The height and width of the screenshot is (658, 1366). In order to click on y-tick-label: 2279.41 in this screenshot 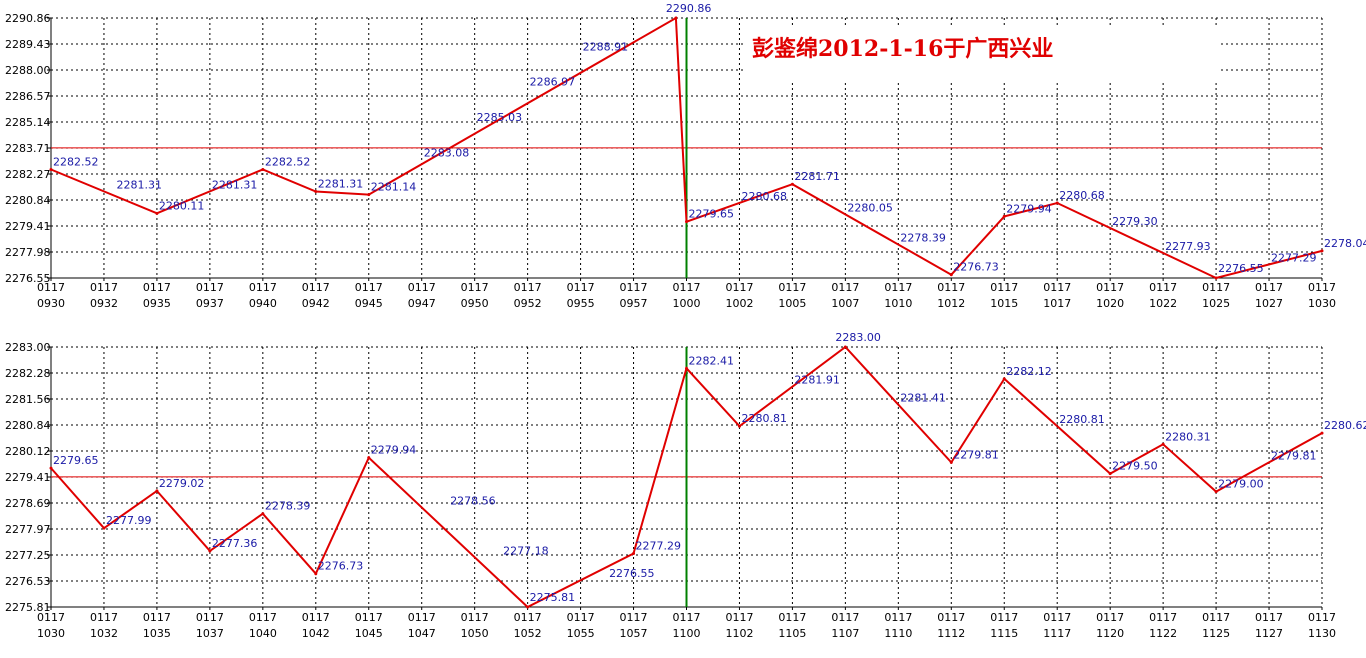, I will do `click(28, 477)`.